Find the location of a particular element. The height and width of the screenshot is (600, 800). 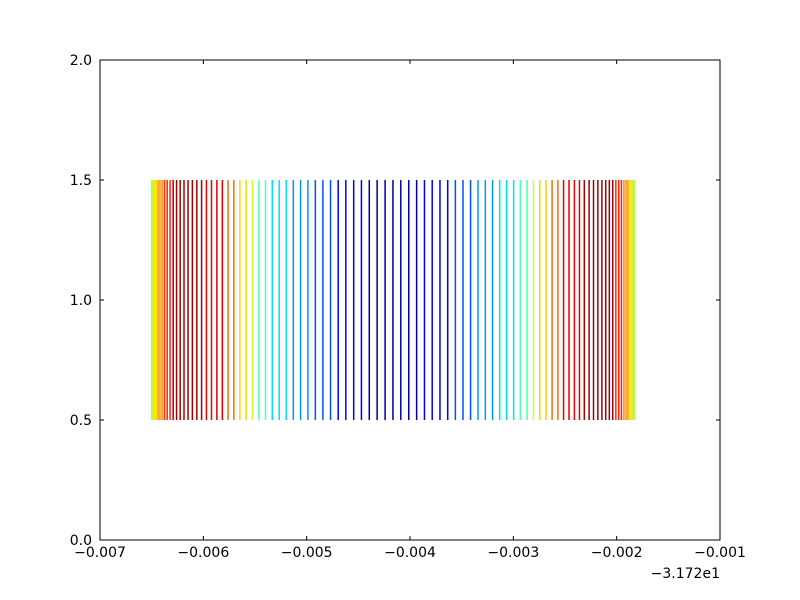

y-tick-label: 0.5 is located at coordinates (81, 421).